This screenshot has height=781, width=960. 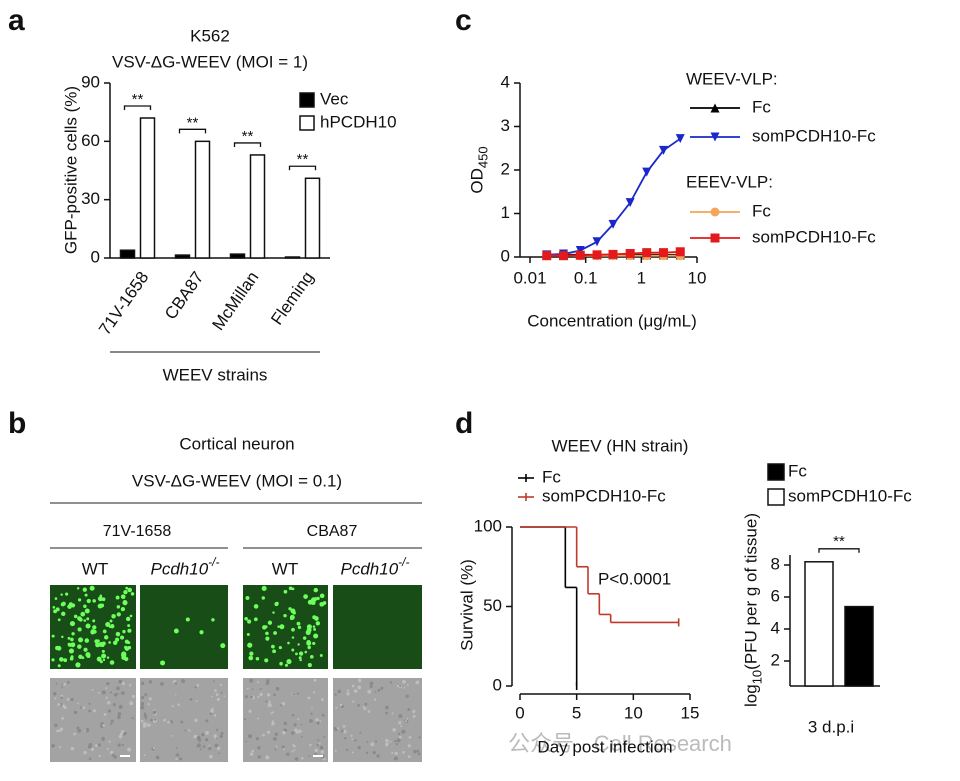 I want to click on label-group: Survival (%), so click(x=466, y=605).